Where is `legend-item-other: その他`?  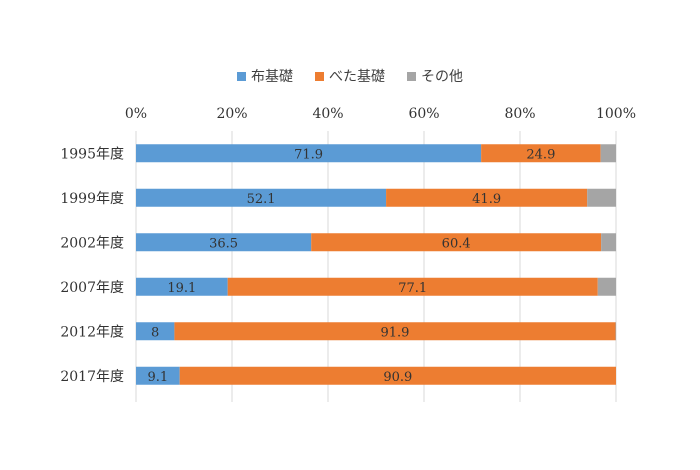
legend-item-other: その他 is located at coordinates (435, 76).